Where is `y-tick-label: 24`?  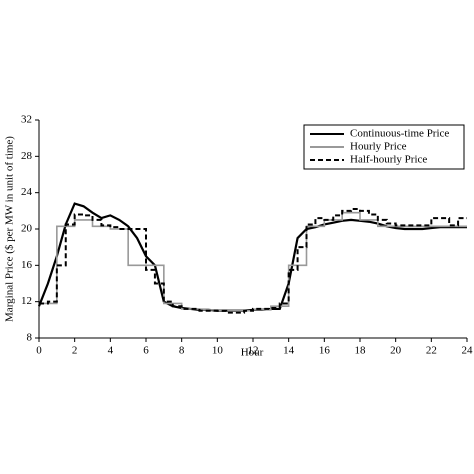 y-tick-label: 24 is located at coordinates (27, 192).